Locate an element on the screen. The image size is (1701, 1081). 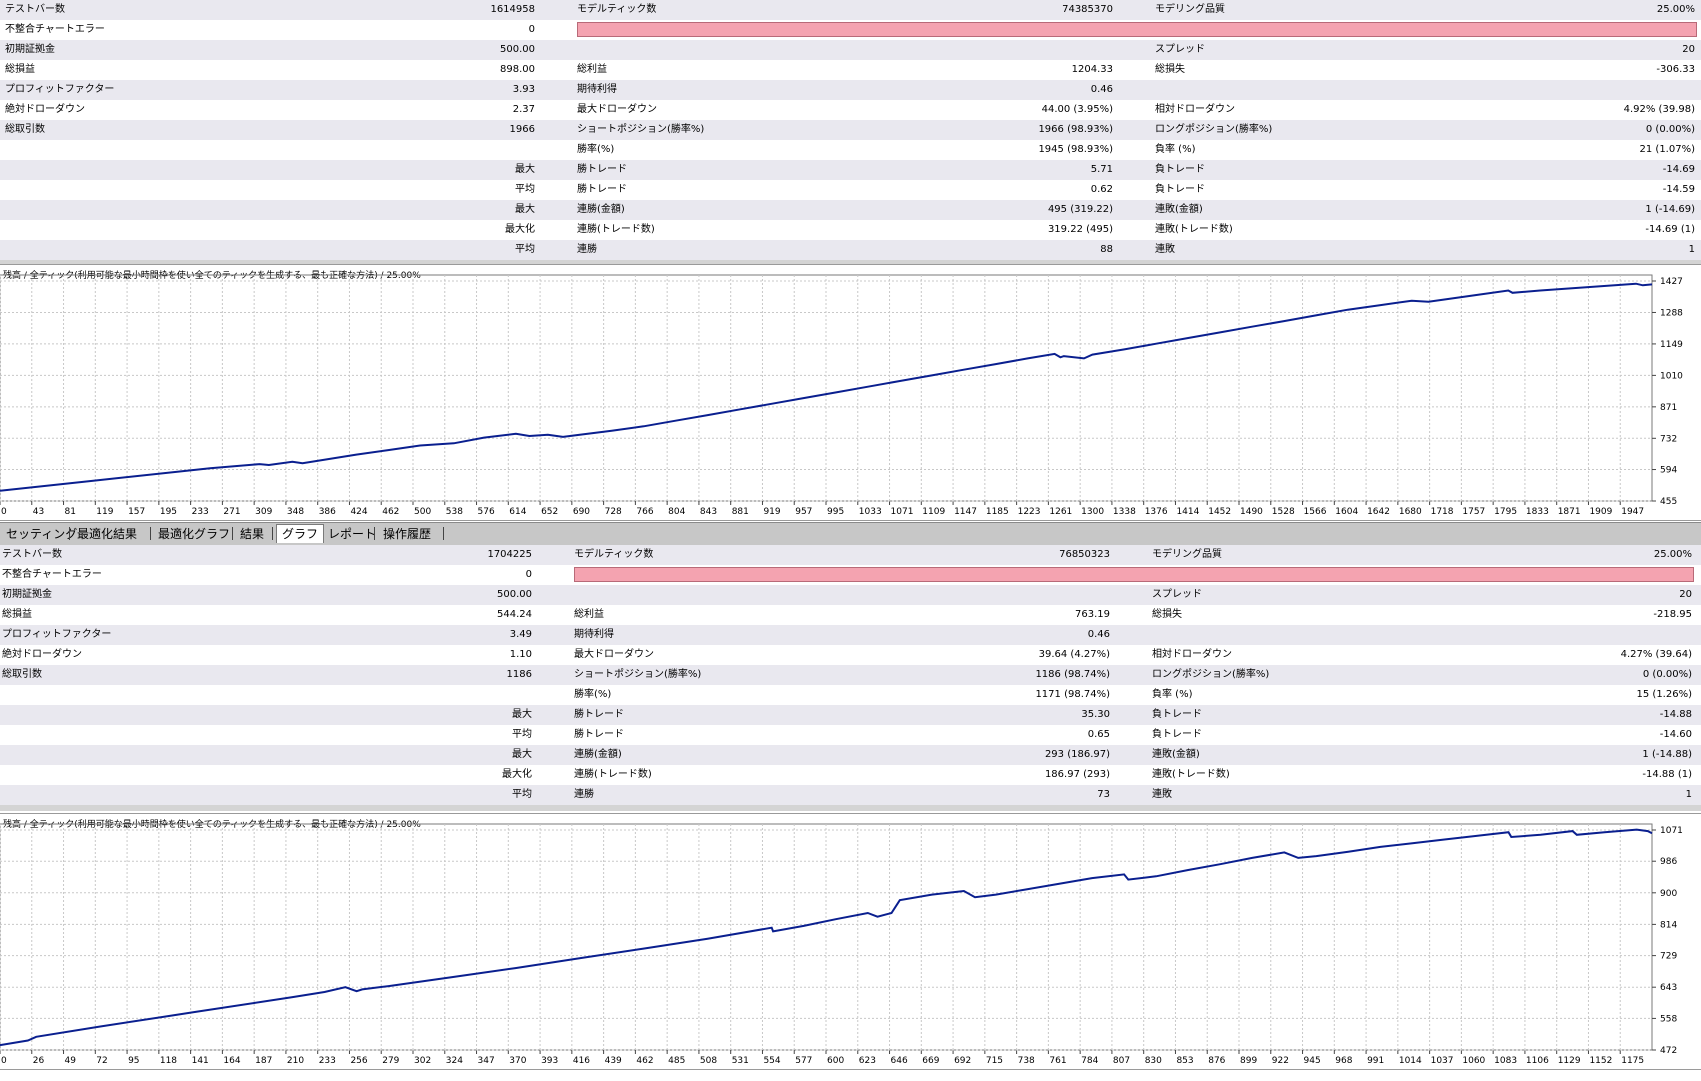
x-tick-label: 1947 is located at coordinates (1632, 512).